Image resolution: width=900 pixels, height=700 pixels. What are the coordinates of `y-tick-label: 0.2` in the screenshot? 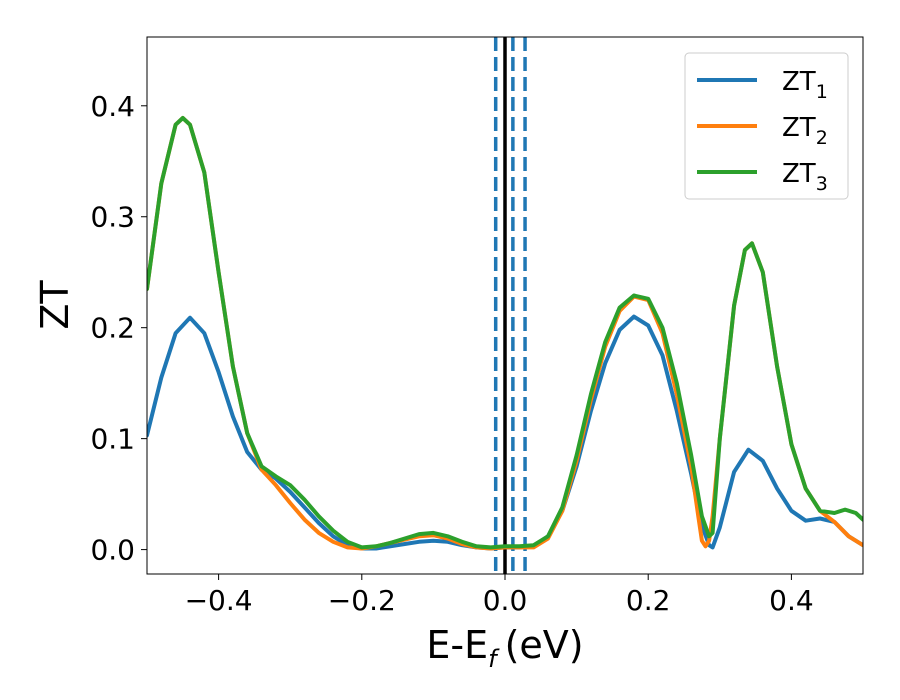 It's located at (112, 328).